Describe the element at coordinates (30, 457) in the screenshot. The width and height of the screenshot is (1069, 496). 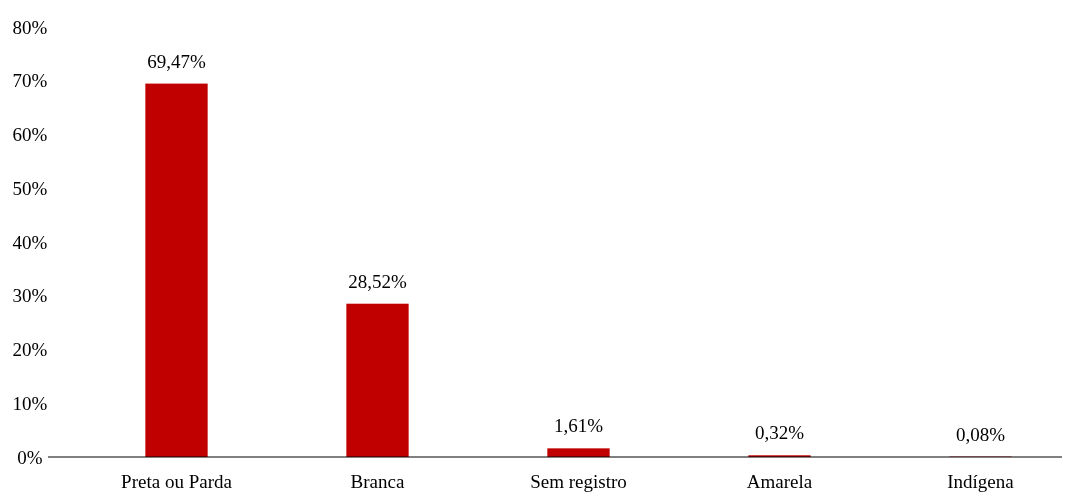
I see `y-tick-label: 0%` at that location.